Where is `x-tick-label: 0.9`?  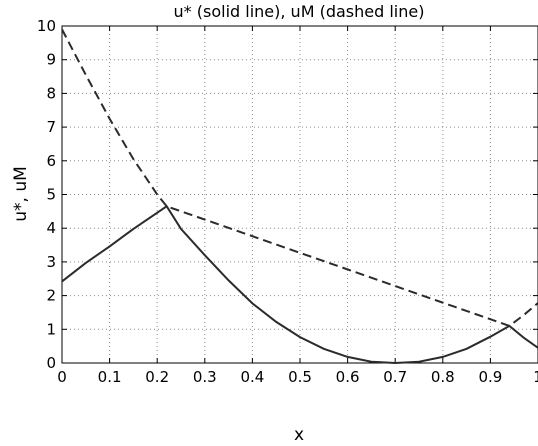 x-tick-label: 0.9 is located at coordinates (490, 377).